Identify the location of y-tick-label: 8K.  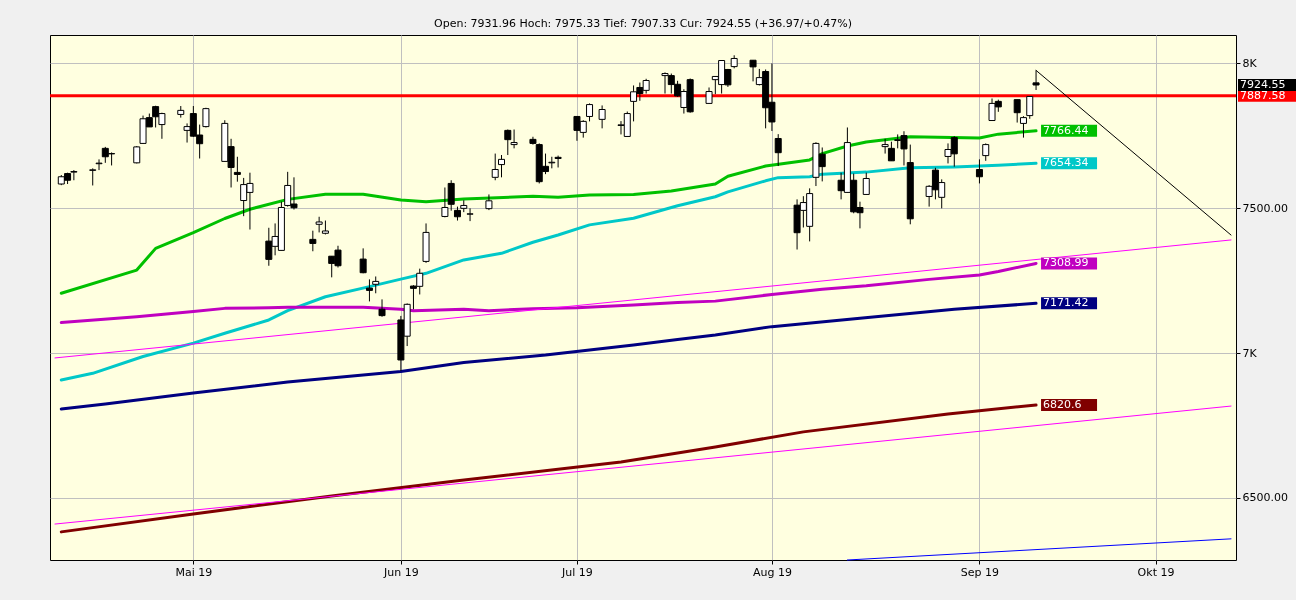
(1250, 63).